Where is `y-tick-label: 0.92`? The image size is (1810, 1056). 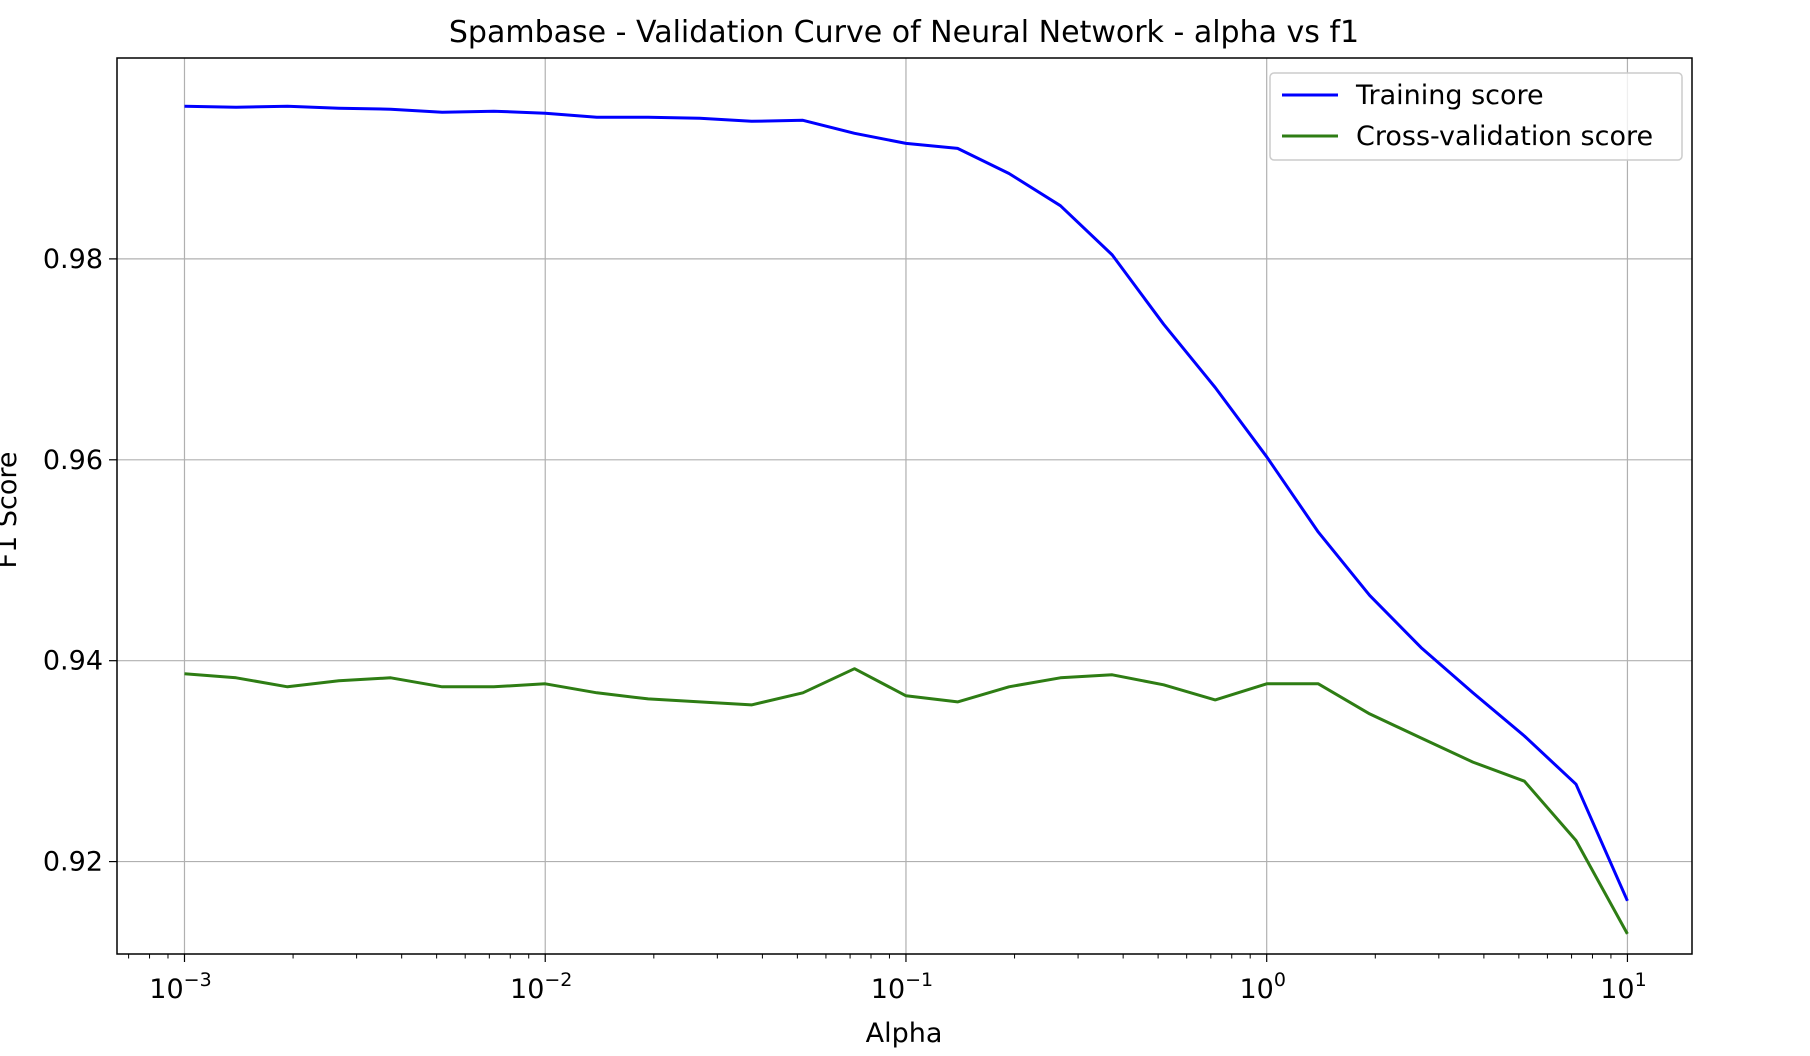
y-tick-label: 0.92 is located at coordinates (73, 862).